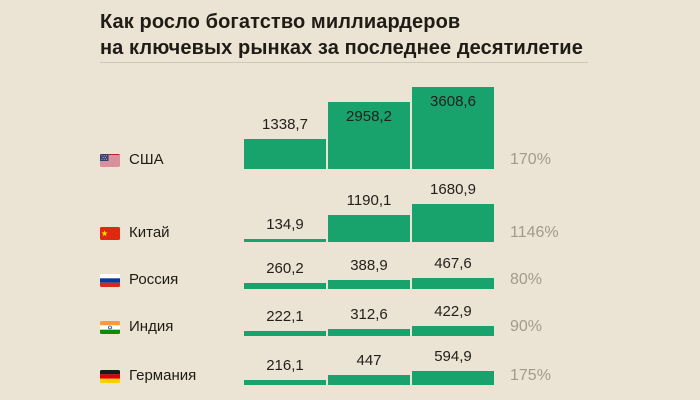 The width and height of the screenshot is (700, 400). Describe the element at coordinates (110, 233) in the screenshot. I see `cn-flag-icon` at that location.